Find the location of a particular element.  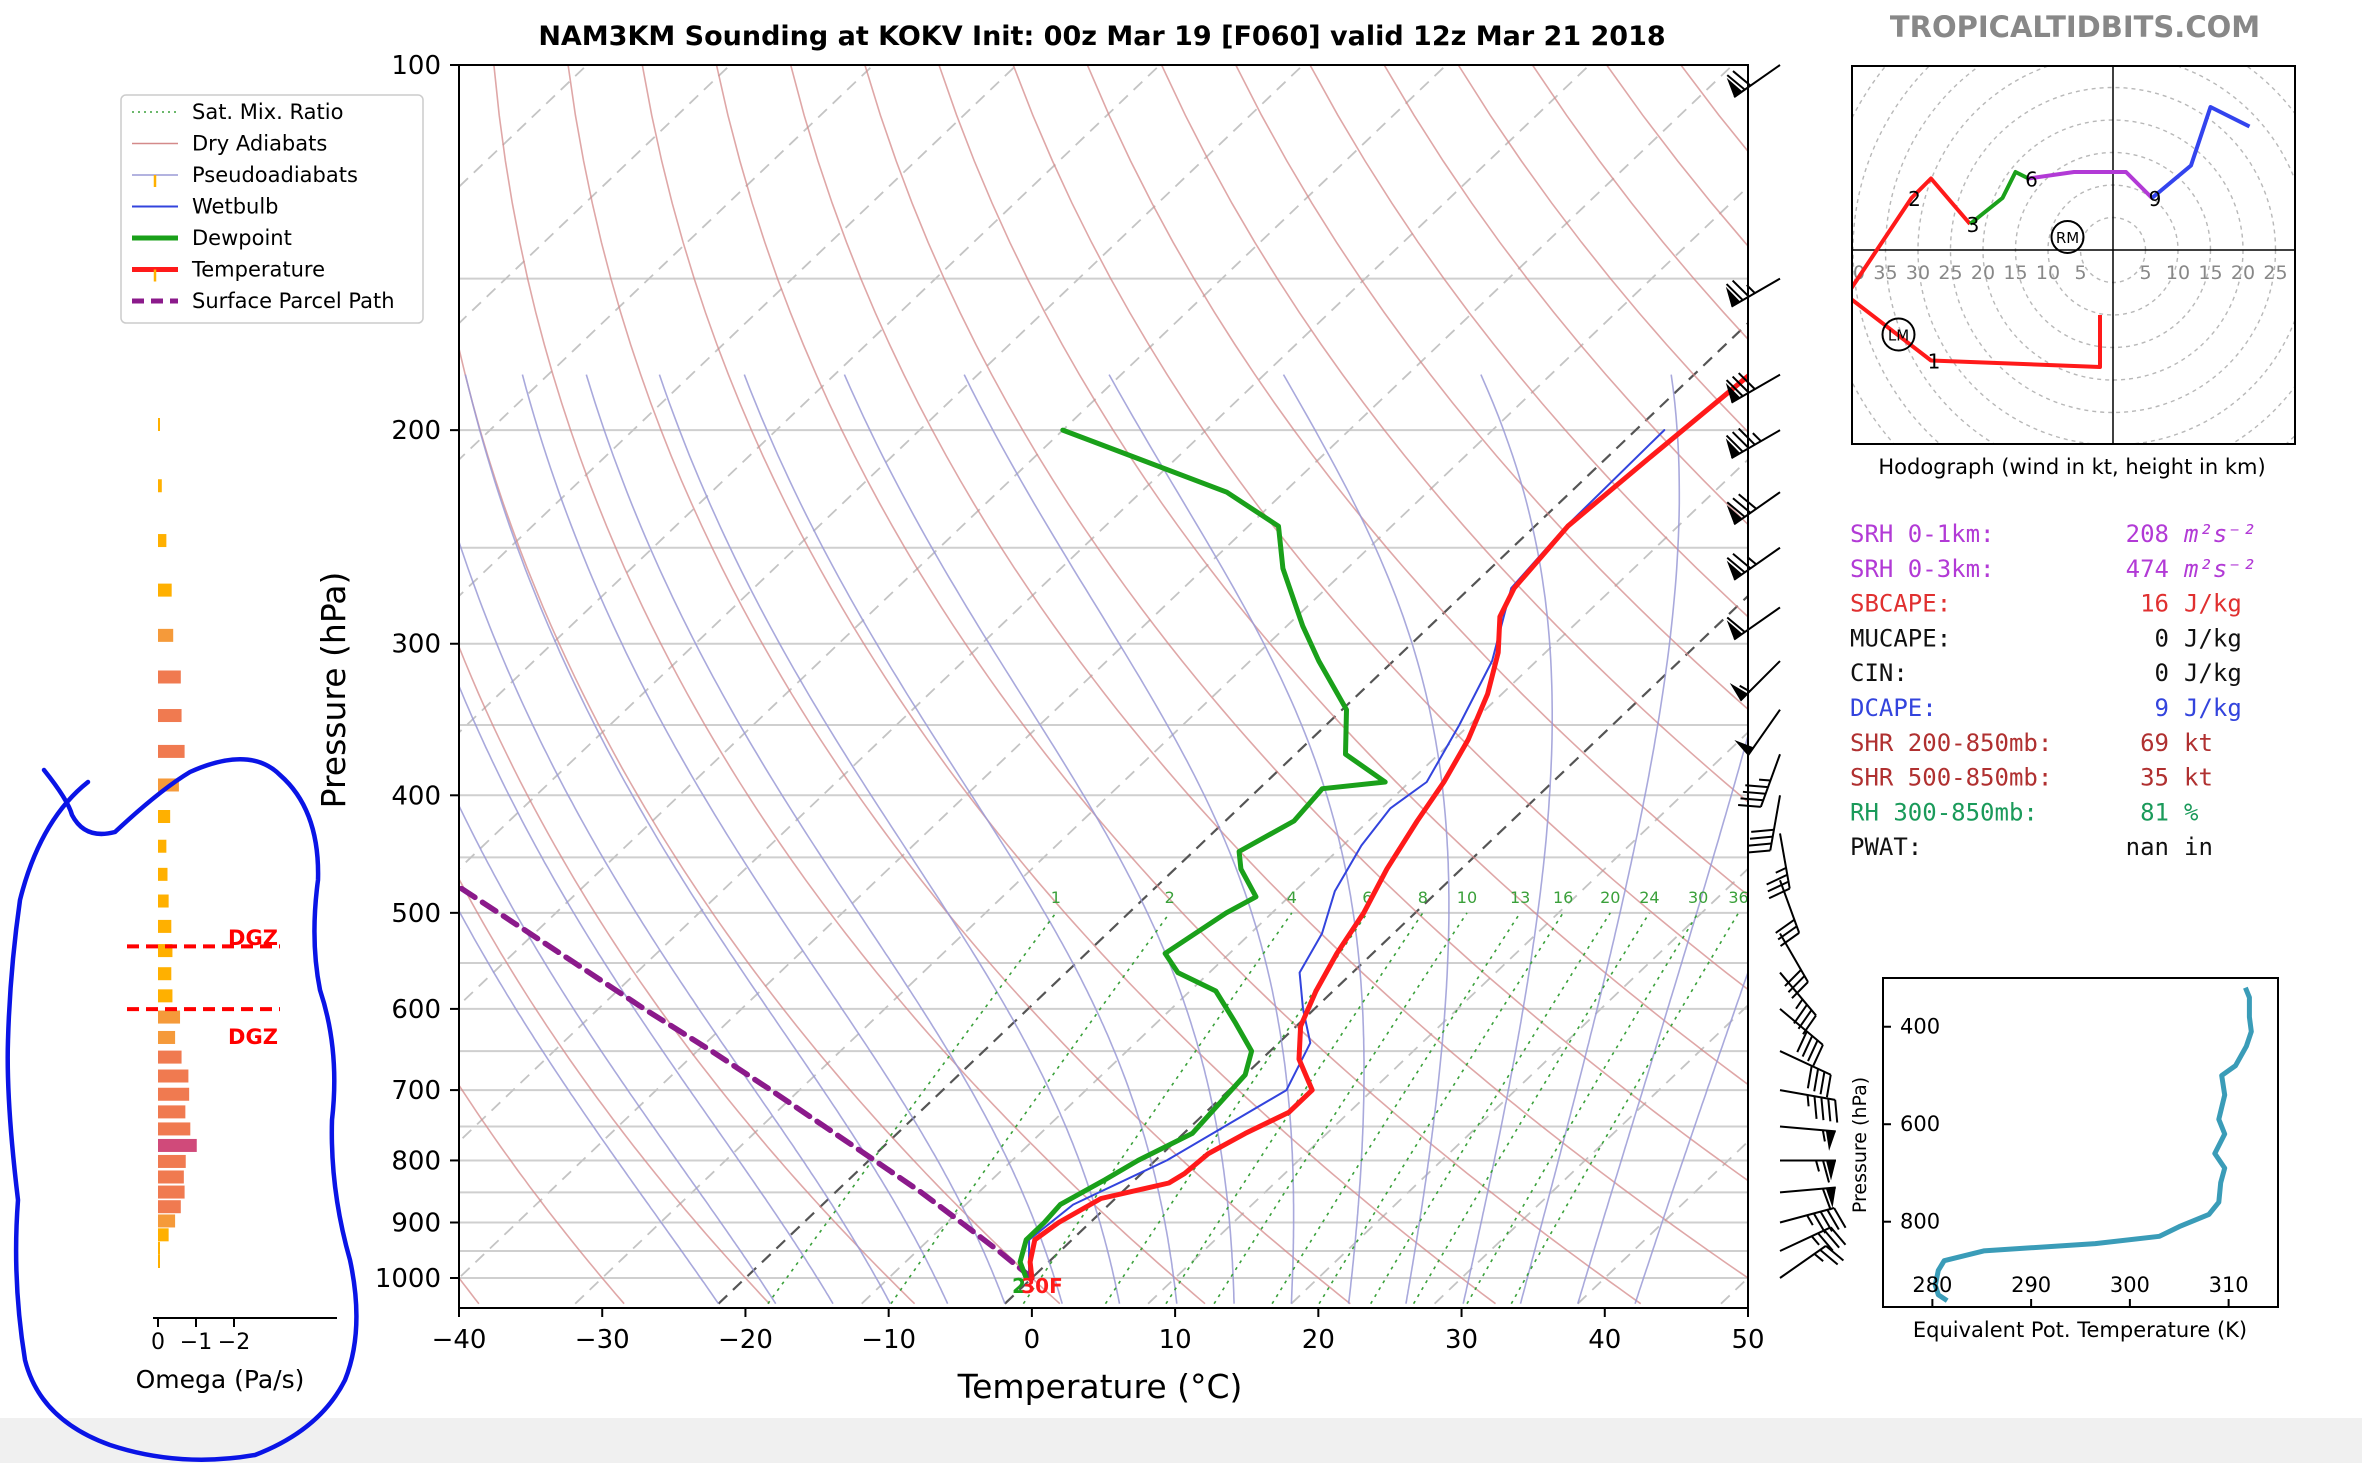

parameter-value: 474 is located at coordinates (2147, 569).